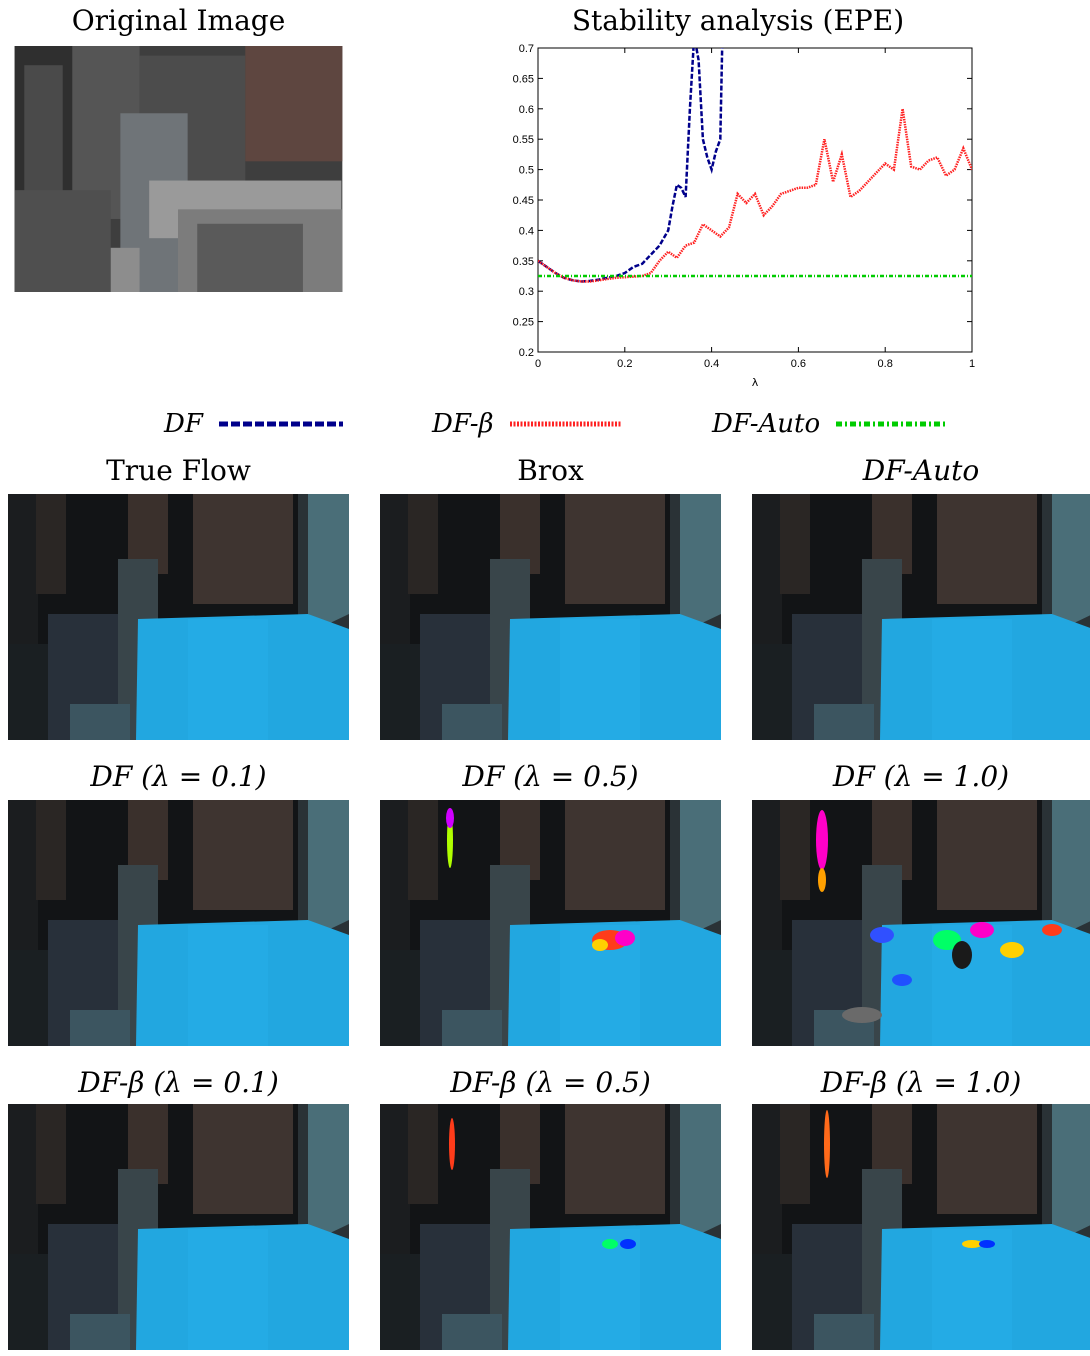  I want to click on legend-df-swatch, so click(280, 424).